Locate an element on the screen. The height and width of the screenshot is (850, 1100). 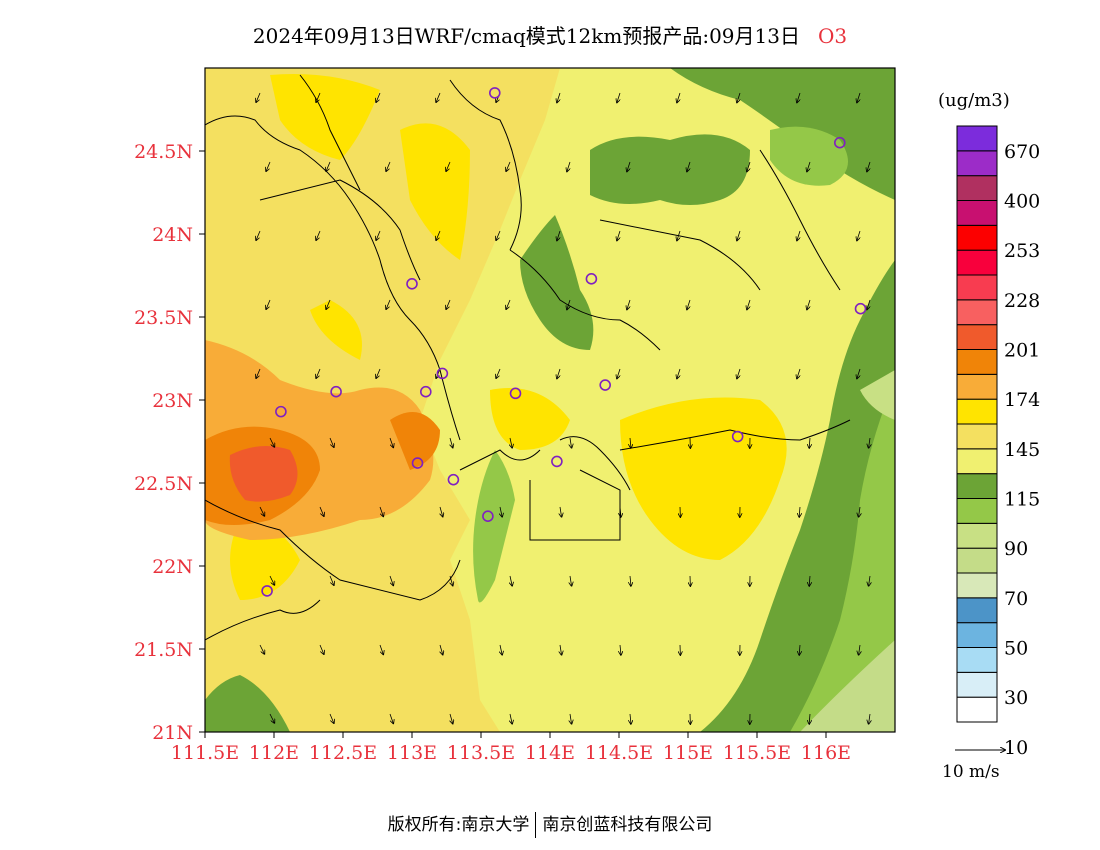
lat-label: 23.5N is located at coordinates (163, 318).